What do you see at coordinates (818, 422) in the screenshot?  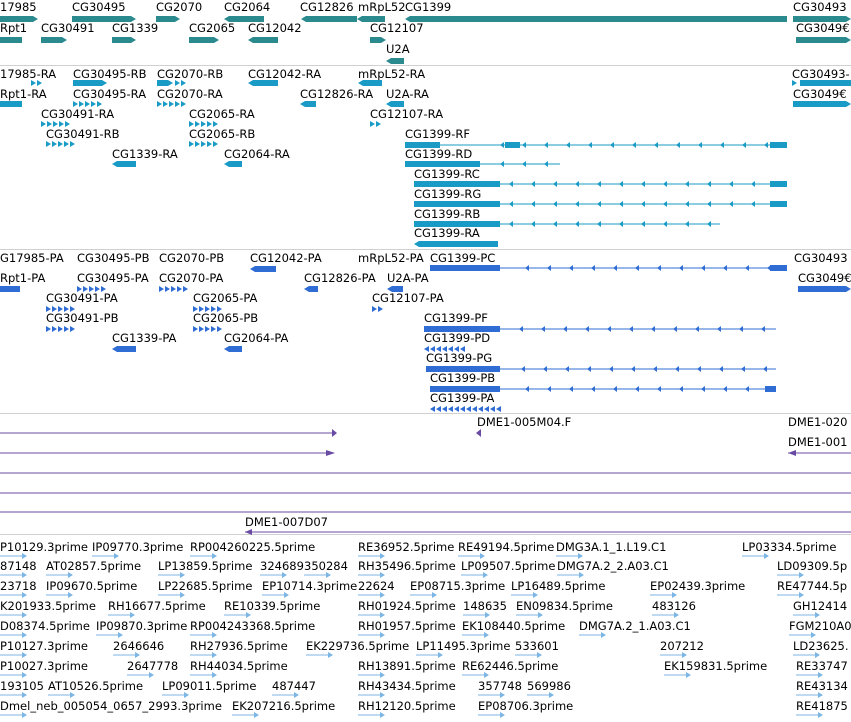 I see `clone-label: DME1-020` at bounding box center [818, 422].